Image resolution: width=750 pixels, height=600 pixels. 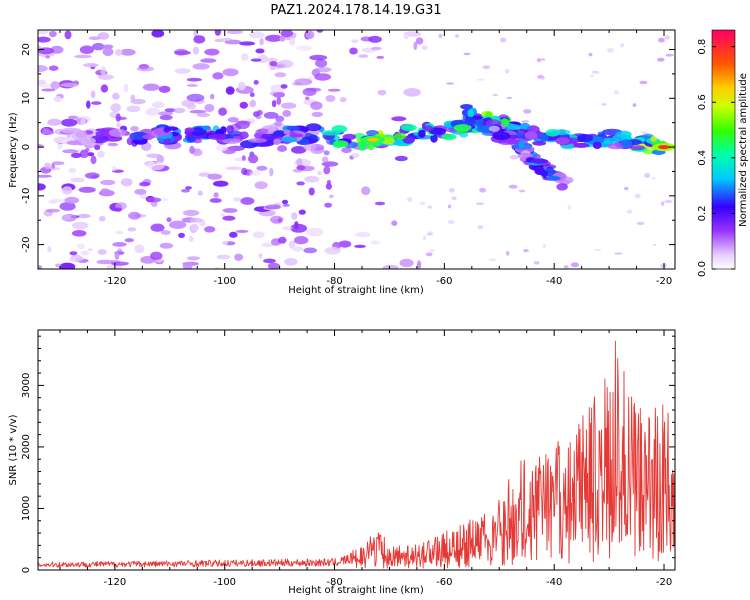 What do you see at coordinates (702, 158) in the screenshot?
I see `colorbar-tick-label: 0.4` at bounding box center [702, 158].